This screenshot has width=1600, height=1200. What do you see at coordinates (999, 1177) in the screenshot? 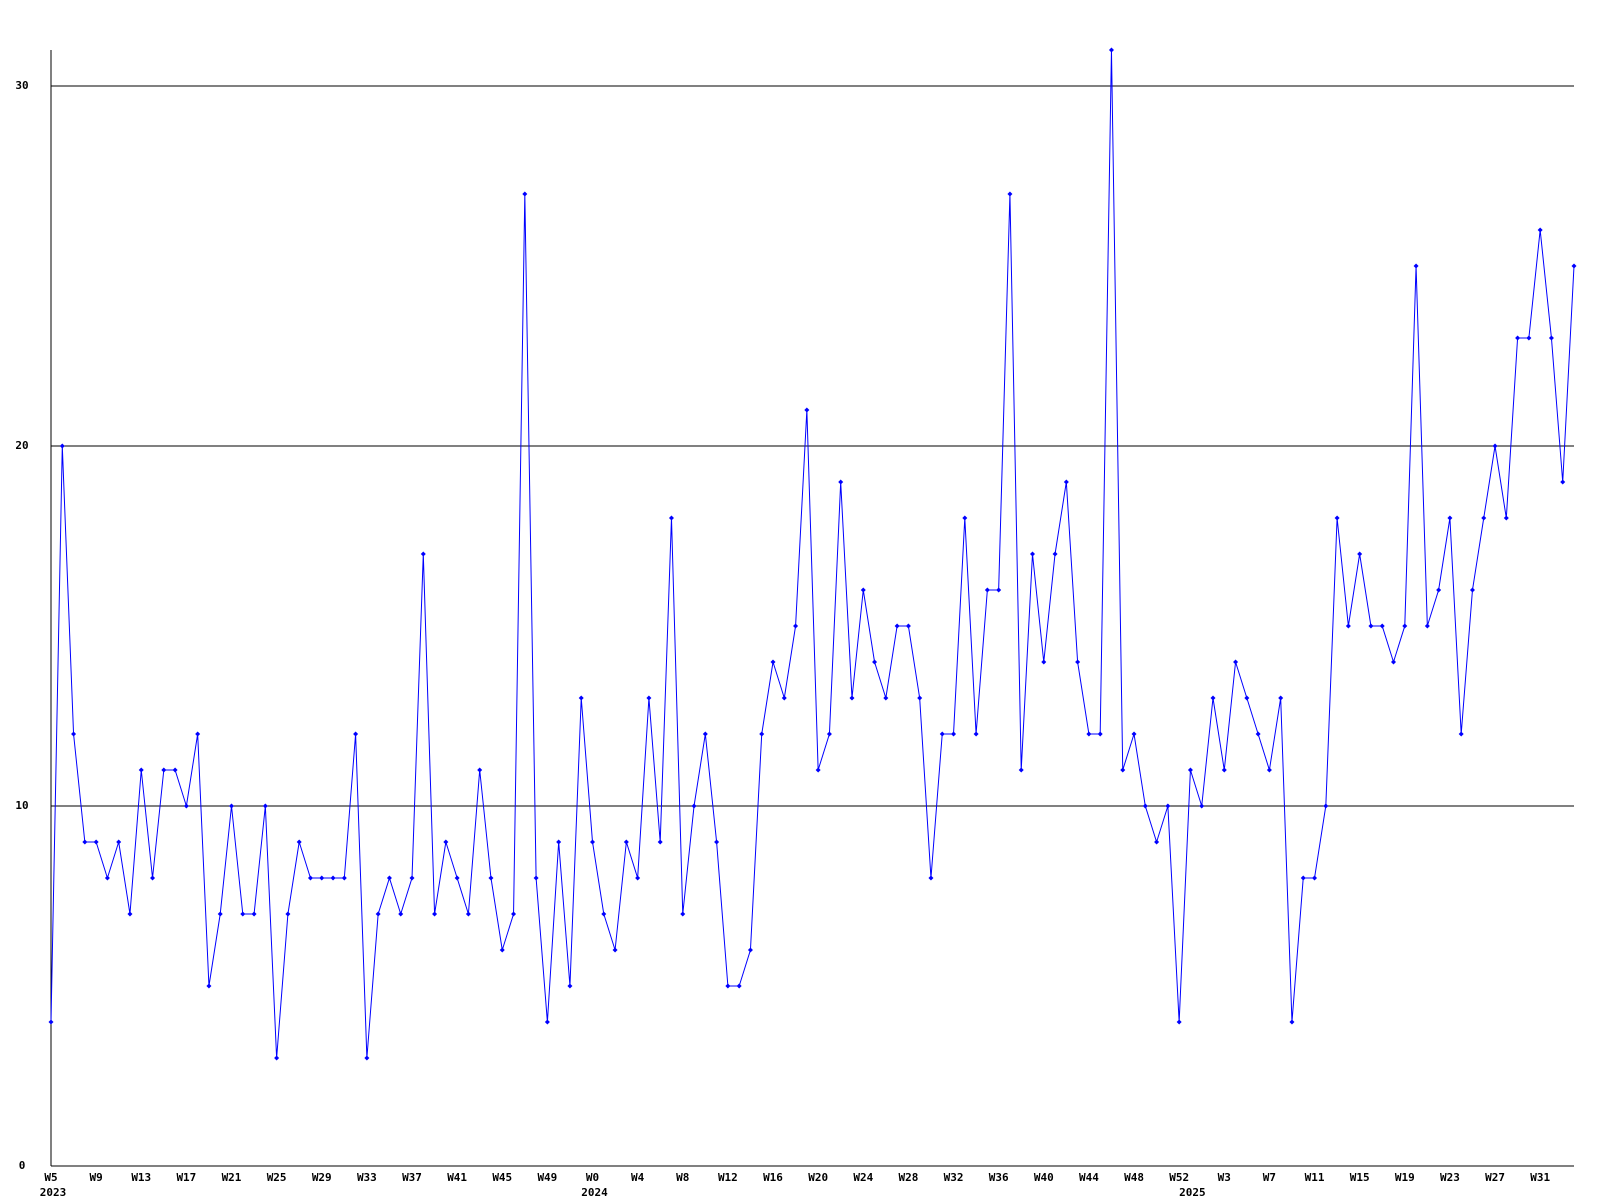
I see `x-tick-label: W36` at bounding box center [999, 1177].